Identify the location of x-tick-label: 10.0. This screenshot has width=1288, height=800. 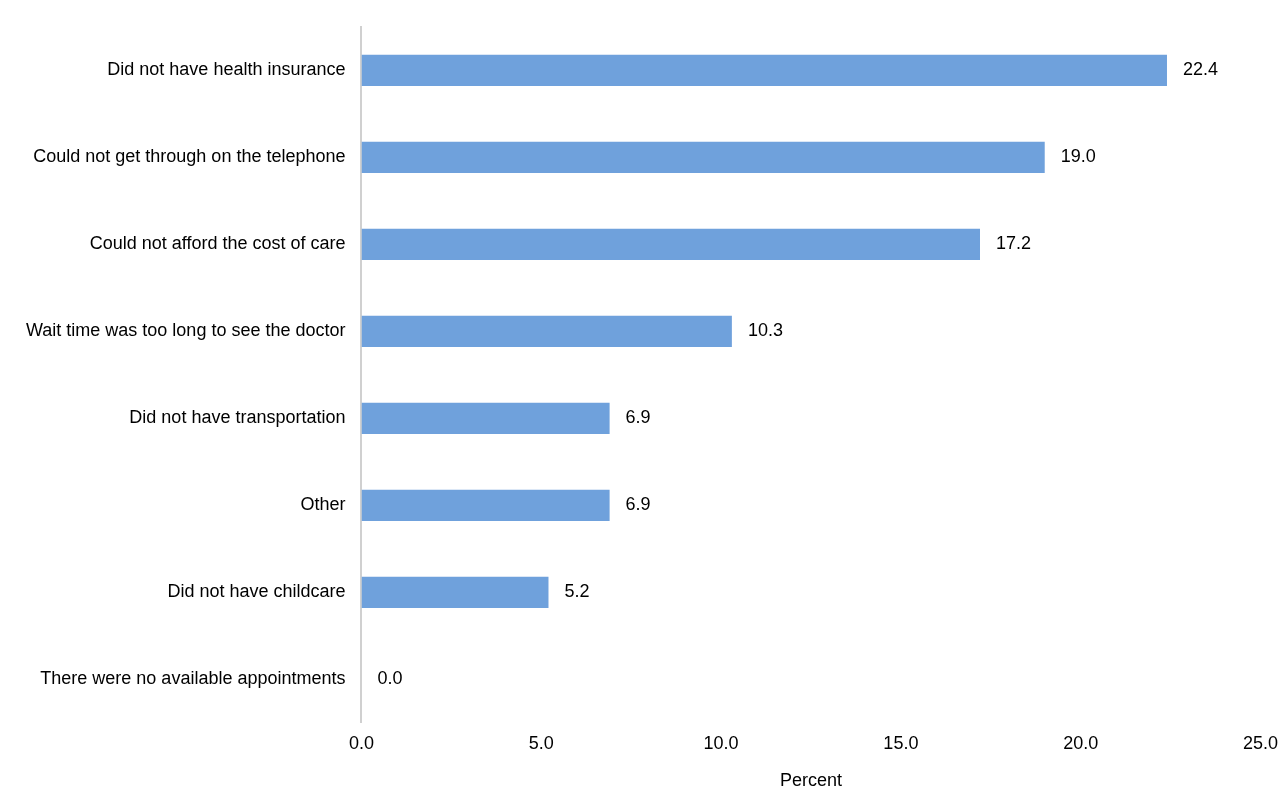
(721, 742).